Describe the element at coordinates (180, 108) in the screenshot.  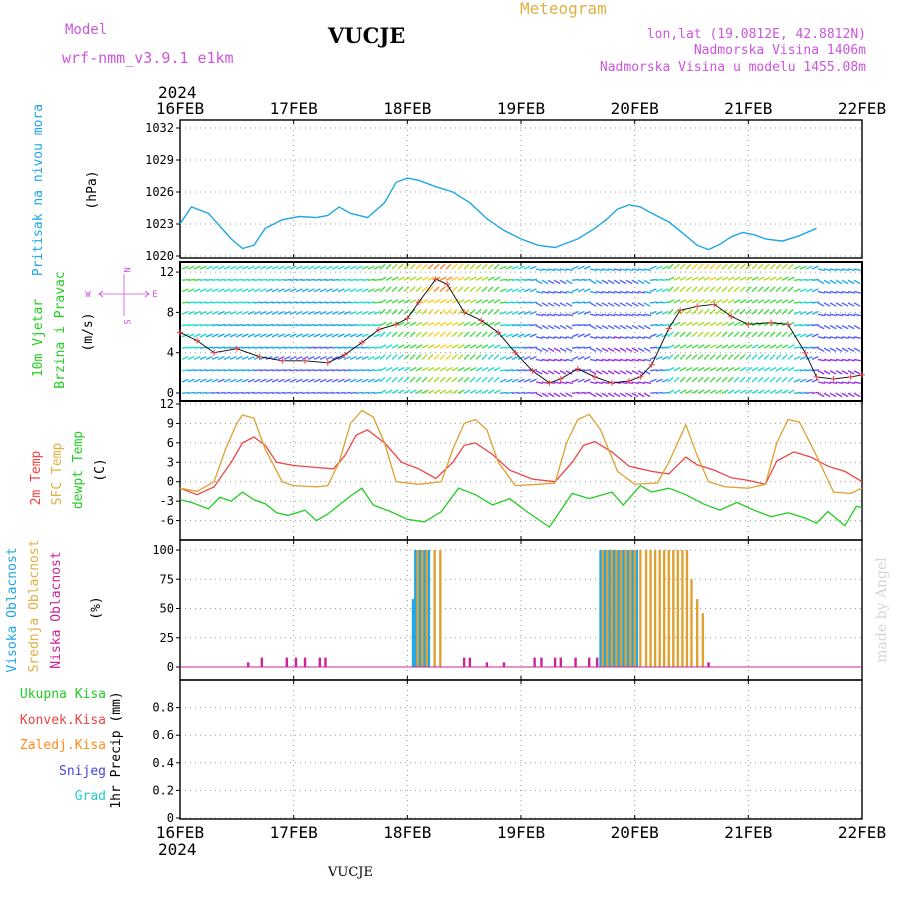
I see `date-label-top: 16FEB` at that location.